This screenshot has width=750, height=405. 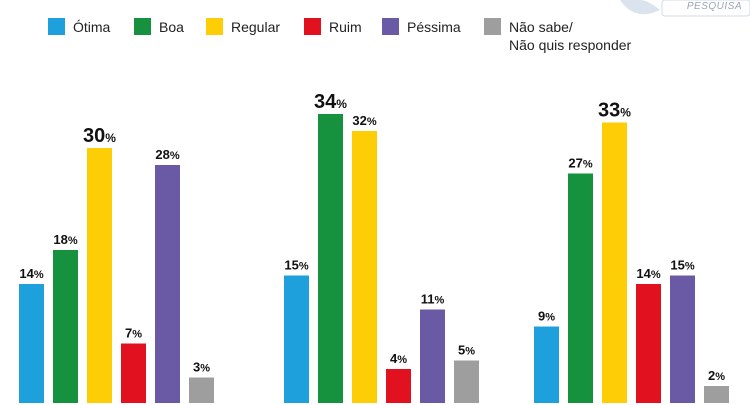 What do you see at coordinates (546, 316) in the screenshot?
I see `data-label: 9%` at bounding box center [546, 316].